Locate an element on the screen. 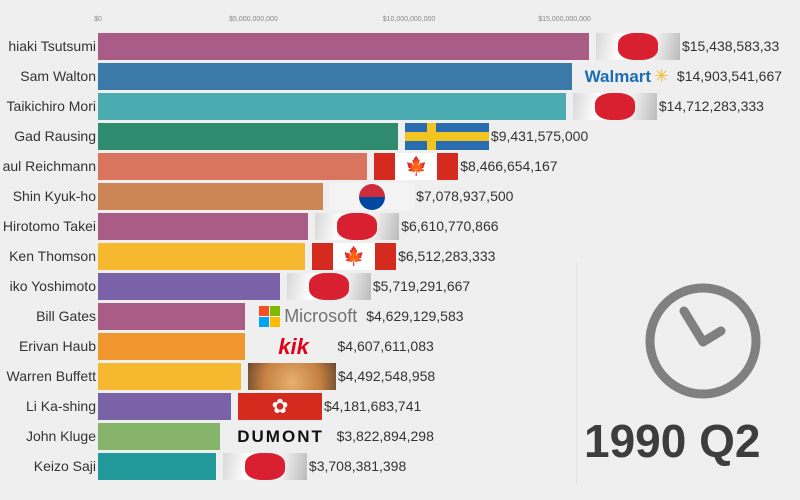  x-tick-label: $15,000,000,000 is located at coordinates (564, 19).